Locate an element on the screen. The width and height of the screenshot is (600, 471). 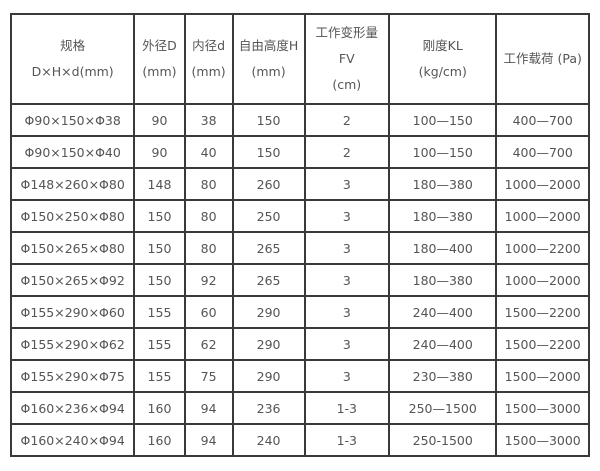
table-cell: 1500—3000 is located at coordinates (542, 408).